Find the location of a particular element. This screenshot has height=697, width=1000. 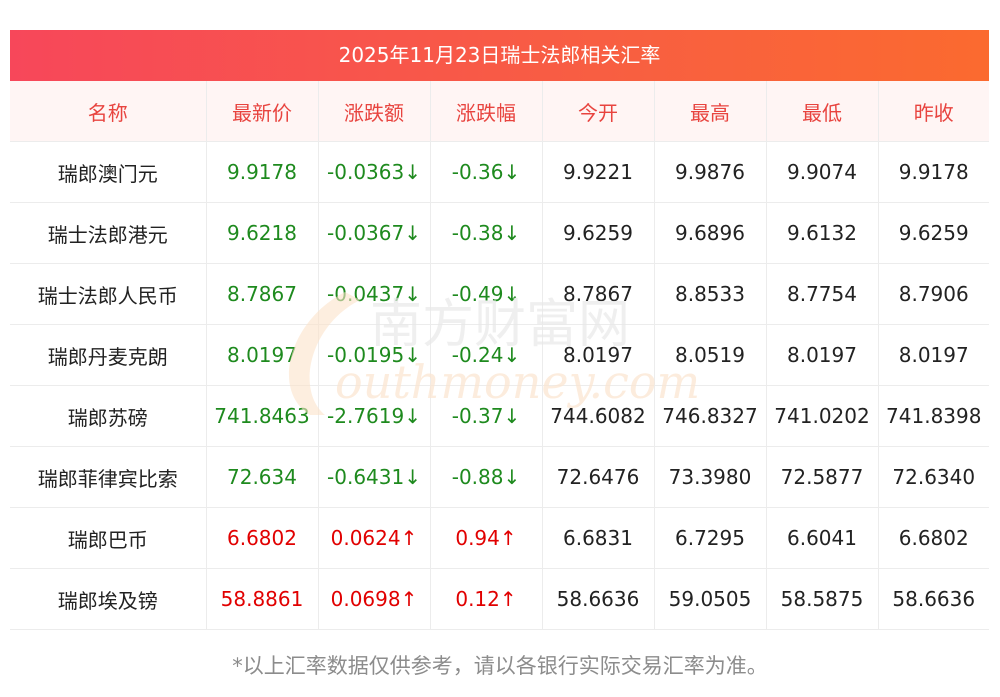

cell-low: 9.9074 is located at coordinates (822, 172).